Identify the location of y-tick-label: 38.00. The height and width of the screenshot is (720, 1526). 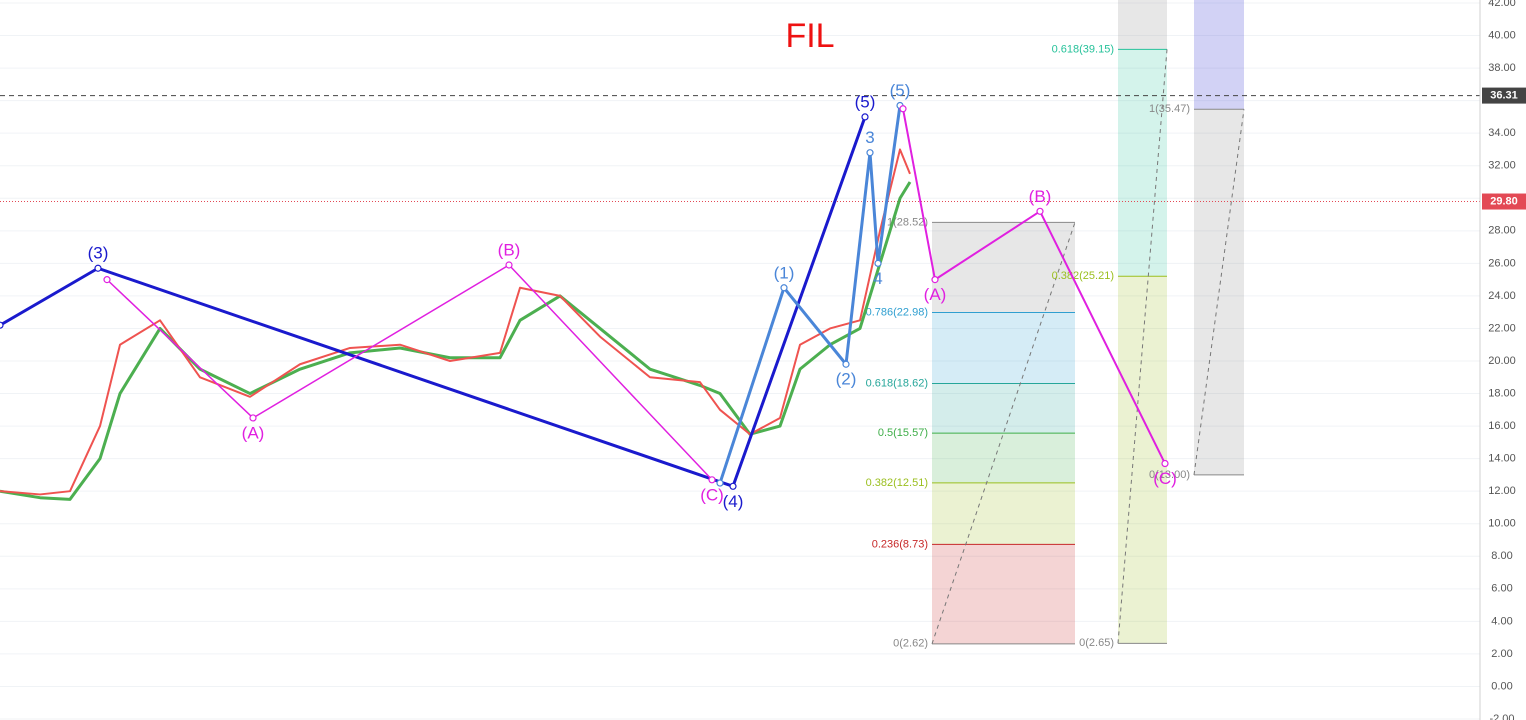
(1502, 68).